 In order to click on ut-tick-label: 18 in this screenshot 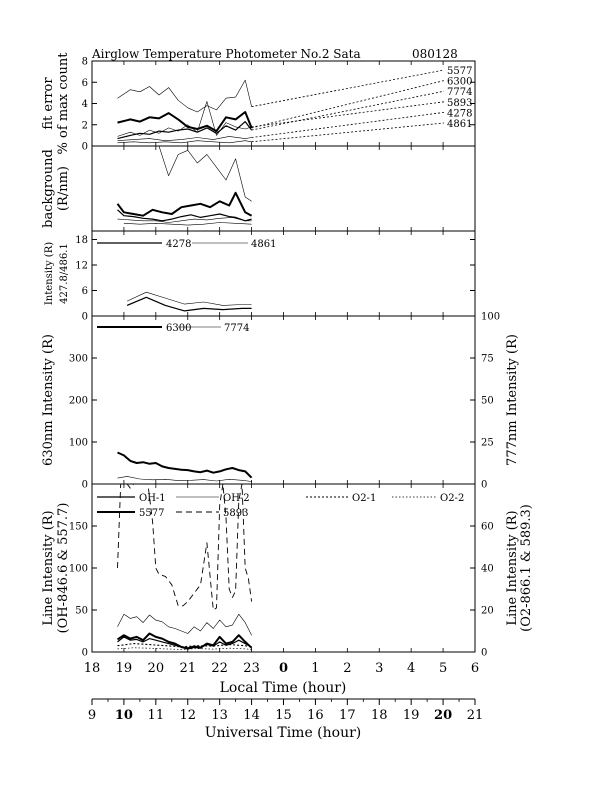, I will do `click(379, 715)`.